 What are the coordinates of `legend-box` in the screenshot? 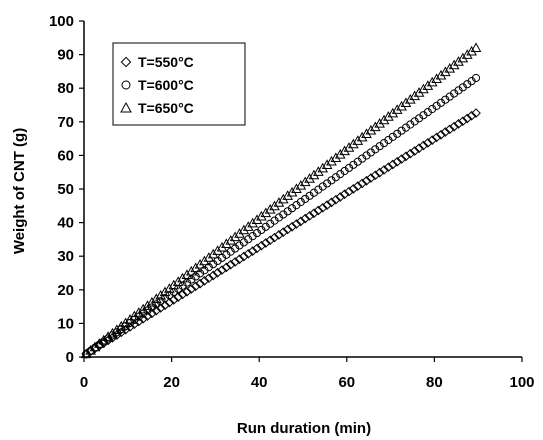 It's located at (179, 84).